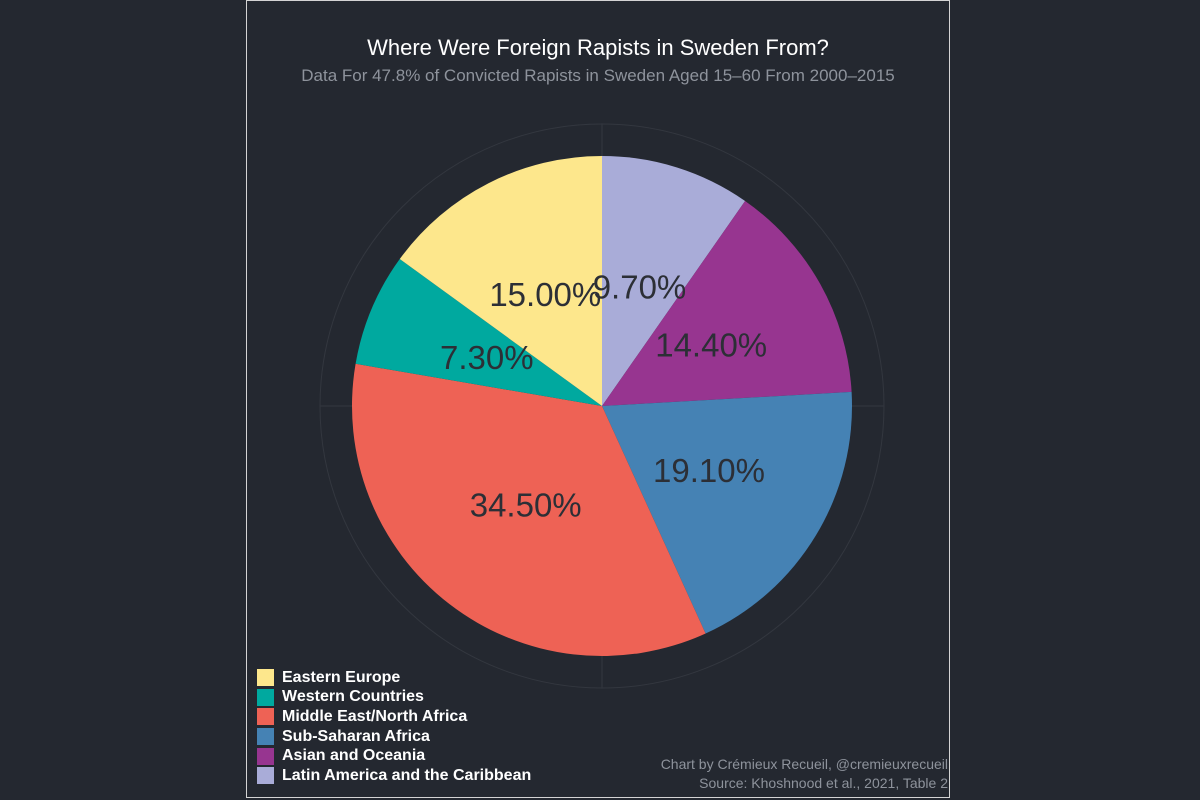  I want to click on legend-item: Latin America and the Caribbean, so click(394, 776).